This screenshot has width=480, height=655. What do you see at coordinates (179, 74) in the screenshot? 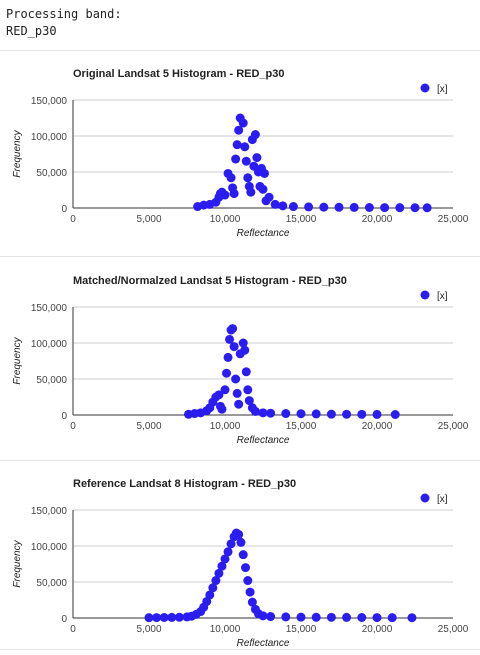
I see `chart-title: Original Landsat 5 Histogram - RED_p30` at bounding box center [179, 74].